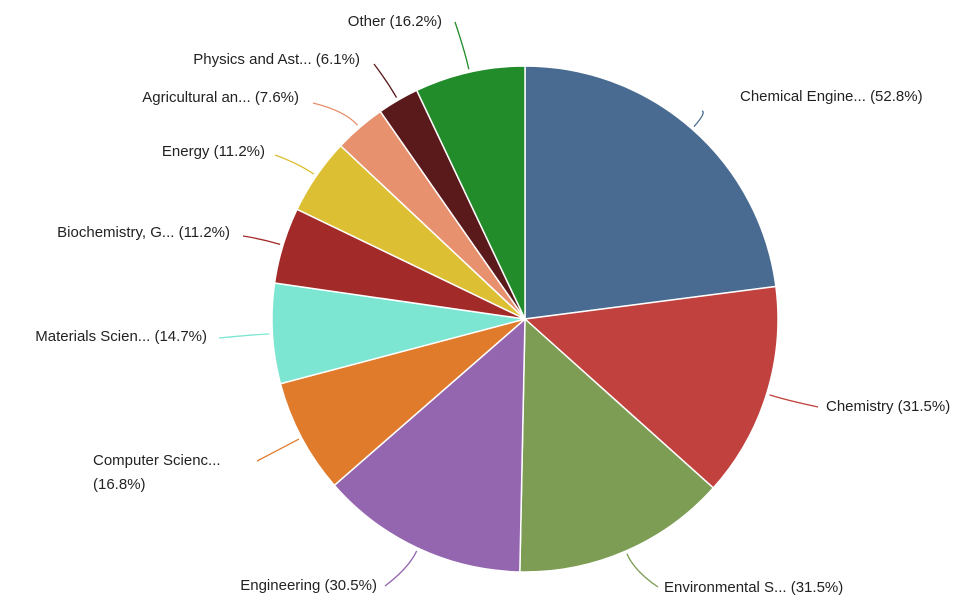 The height and width of the screenshot is (601, 971). What do you see at coordinates (143, 232) in the screenshot?
I see `slice-label-biochemistry-g: Biochemistry, G... (11.2%)` at bounding box center [143, 232].